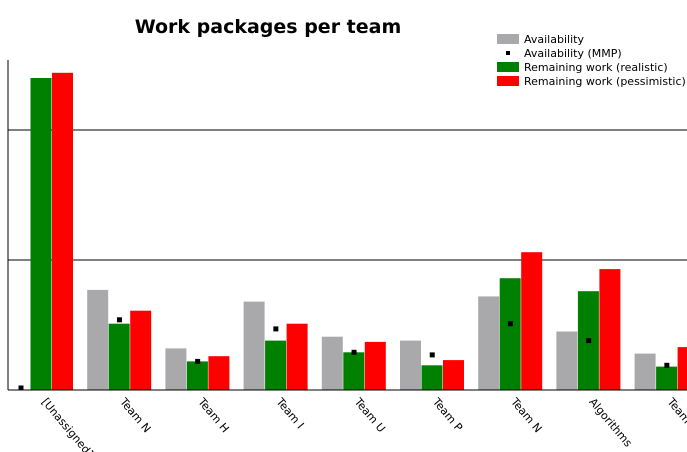 This screenshot has width=687, height=452. I want to click on chart-title: Work packages per team, so click(268, 27).